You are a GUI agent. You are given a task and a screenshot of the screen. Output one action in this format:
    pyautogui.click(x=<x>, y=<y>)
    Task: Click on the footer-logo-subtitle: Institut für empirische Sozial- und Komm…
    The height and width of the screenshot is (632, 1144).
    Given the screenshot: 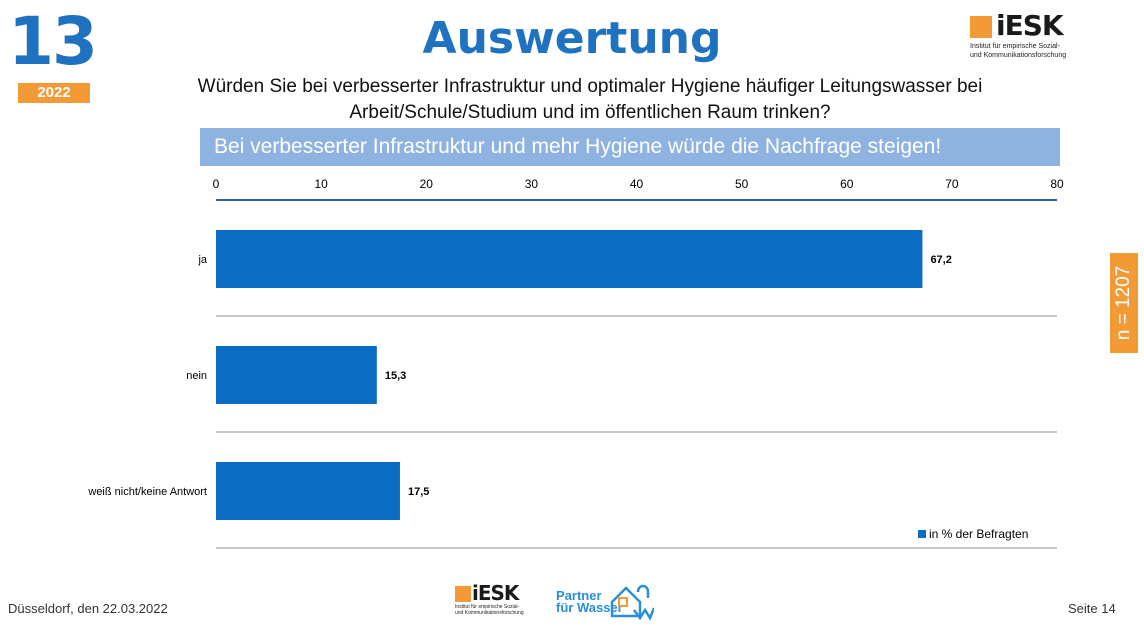 What is the action you would take?
    pyautogui.click(x=489, y=610)
    